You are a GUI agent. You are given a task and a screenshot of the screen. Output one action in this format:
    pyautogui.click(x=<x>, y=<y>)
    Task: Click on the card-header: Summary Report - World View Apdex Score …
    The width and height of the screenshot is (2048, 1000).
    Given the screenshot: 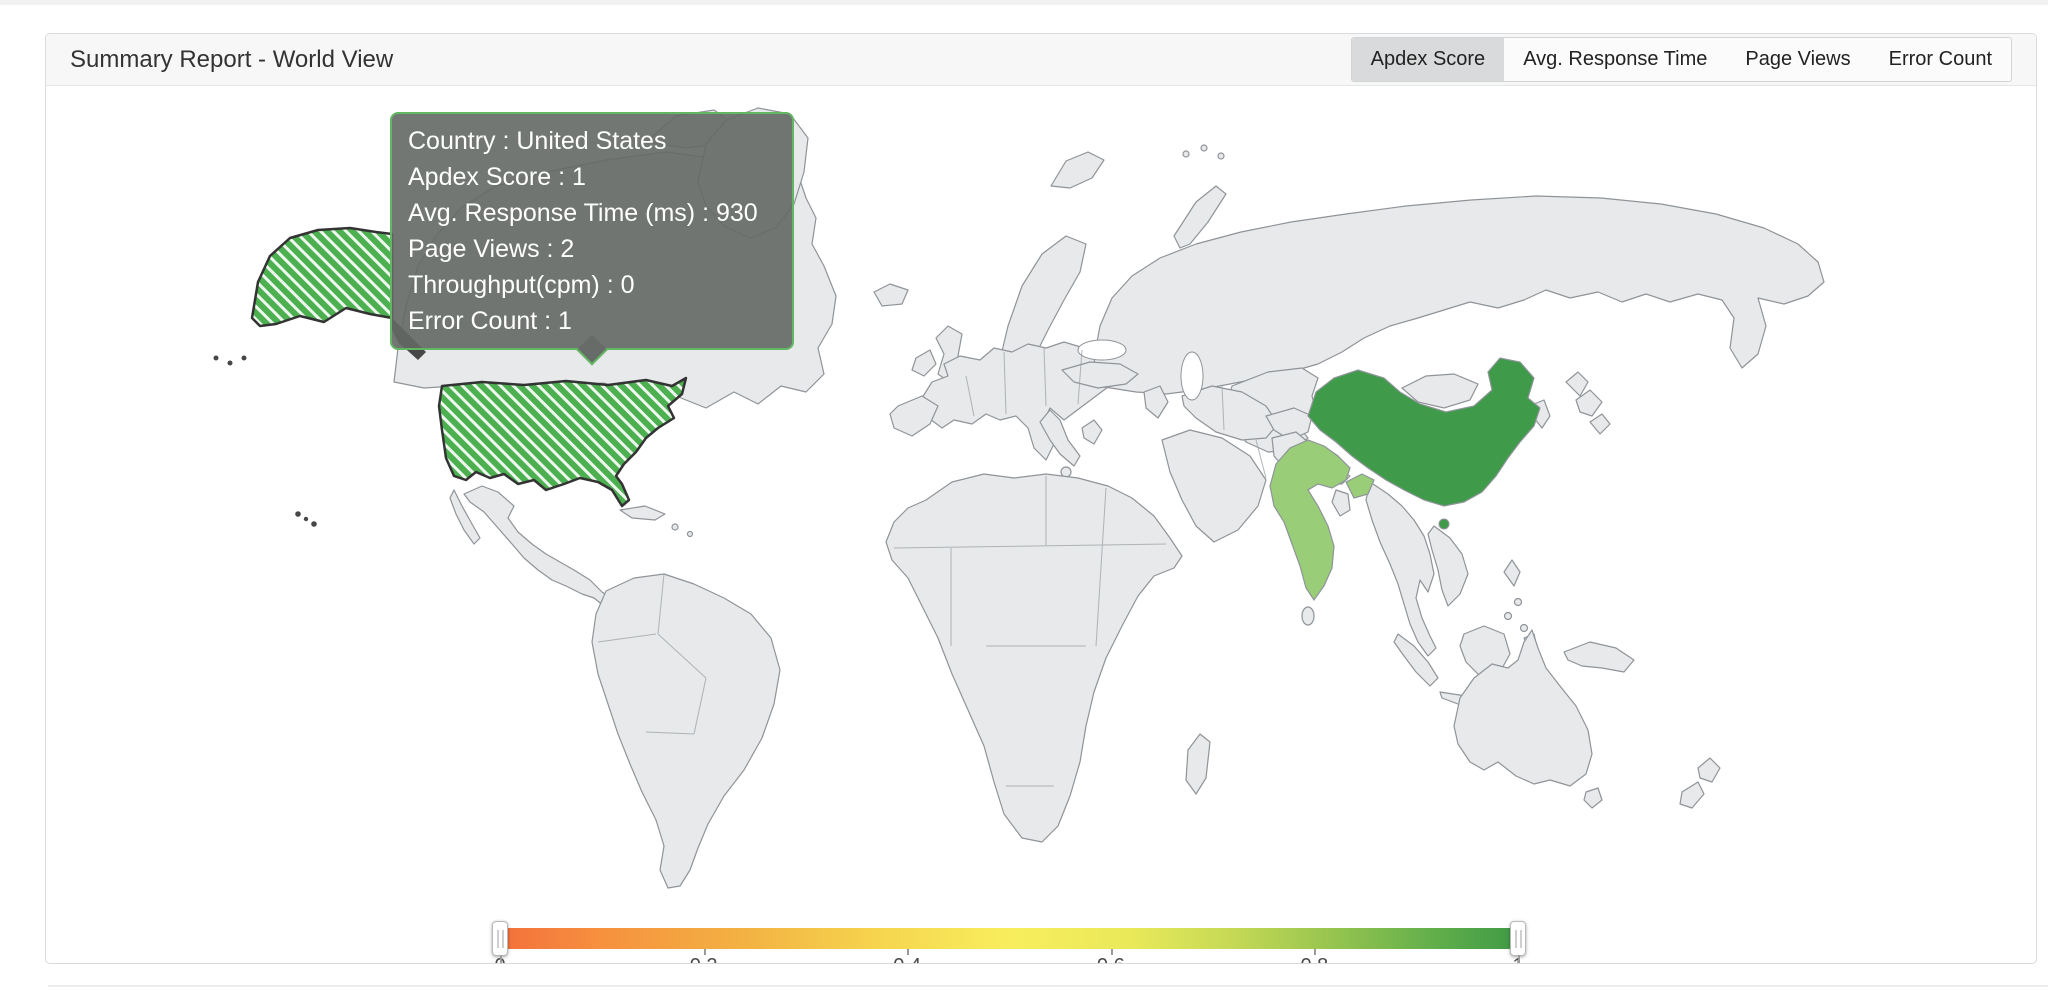 What is the action you would take?
    pyautogui.click(x=1041, y=60)
    